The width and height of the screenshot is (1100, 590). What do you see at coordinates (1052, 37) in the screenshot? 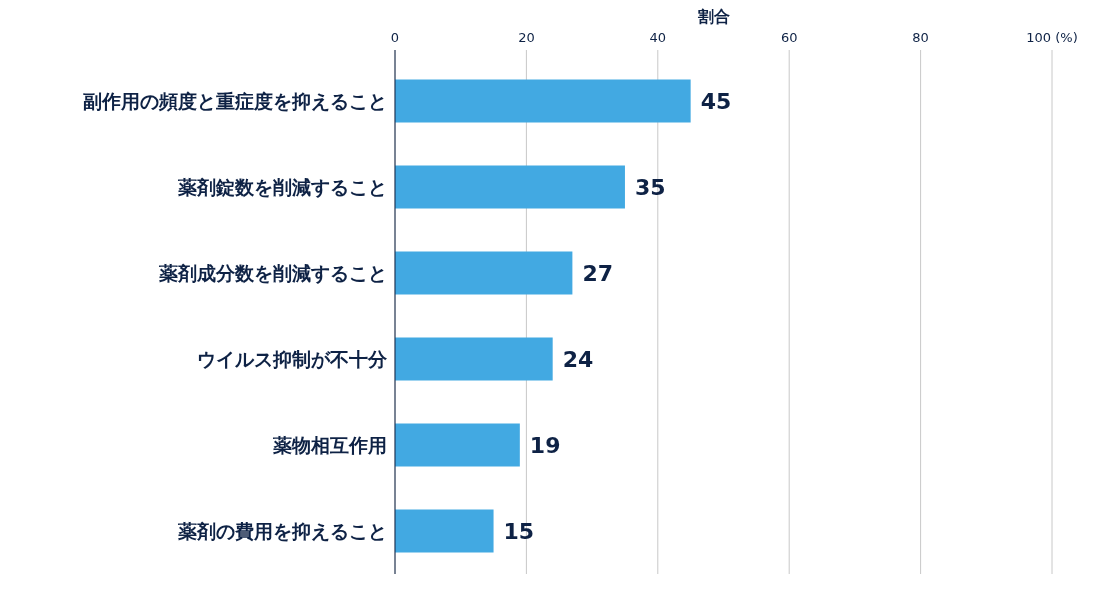
I see `x-tick-label: 100 (%)` at bounding box center [1052, 37].